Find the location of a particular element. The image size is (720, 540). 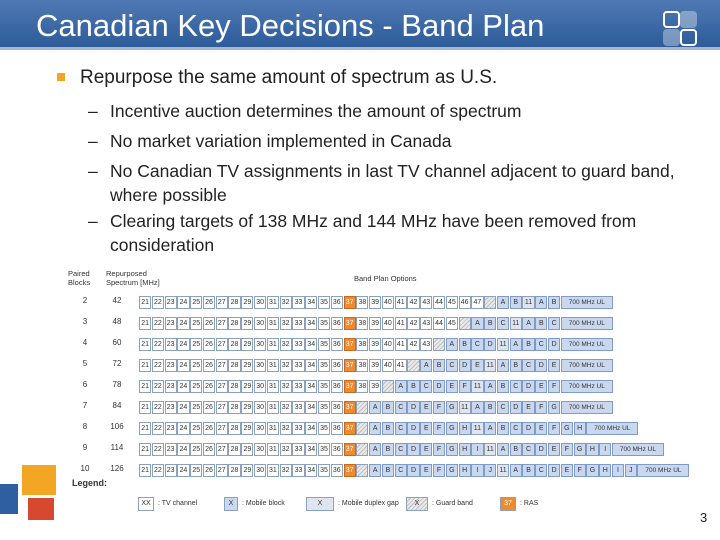

row-paired-blocks: 9 is located at coordinates (85, 447).